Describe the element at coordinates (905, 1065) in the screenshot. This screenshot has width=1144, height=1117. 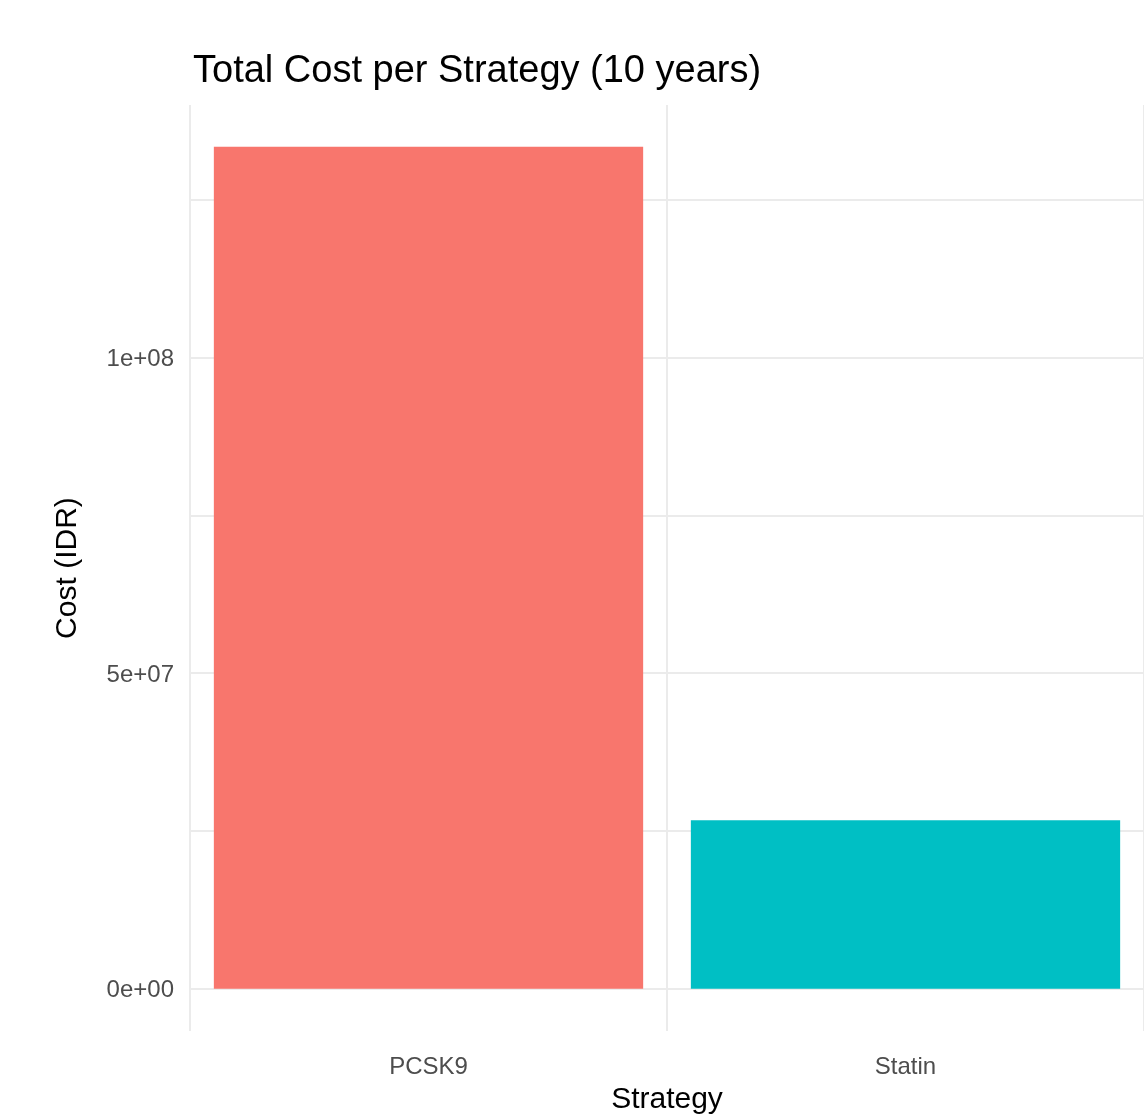
I see `x-tick-label: Statin` at that location.